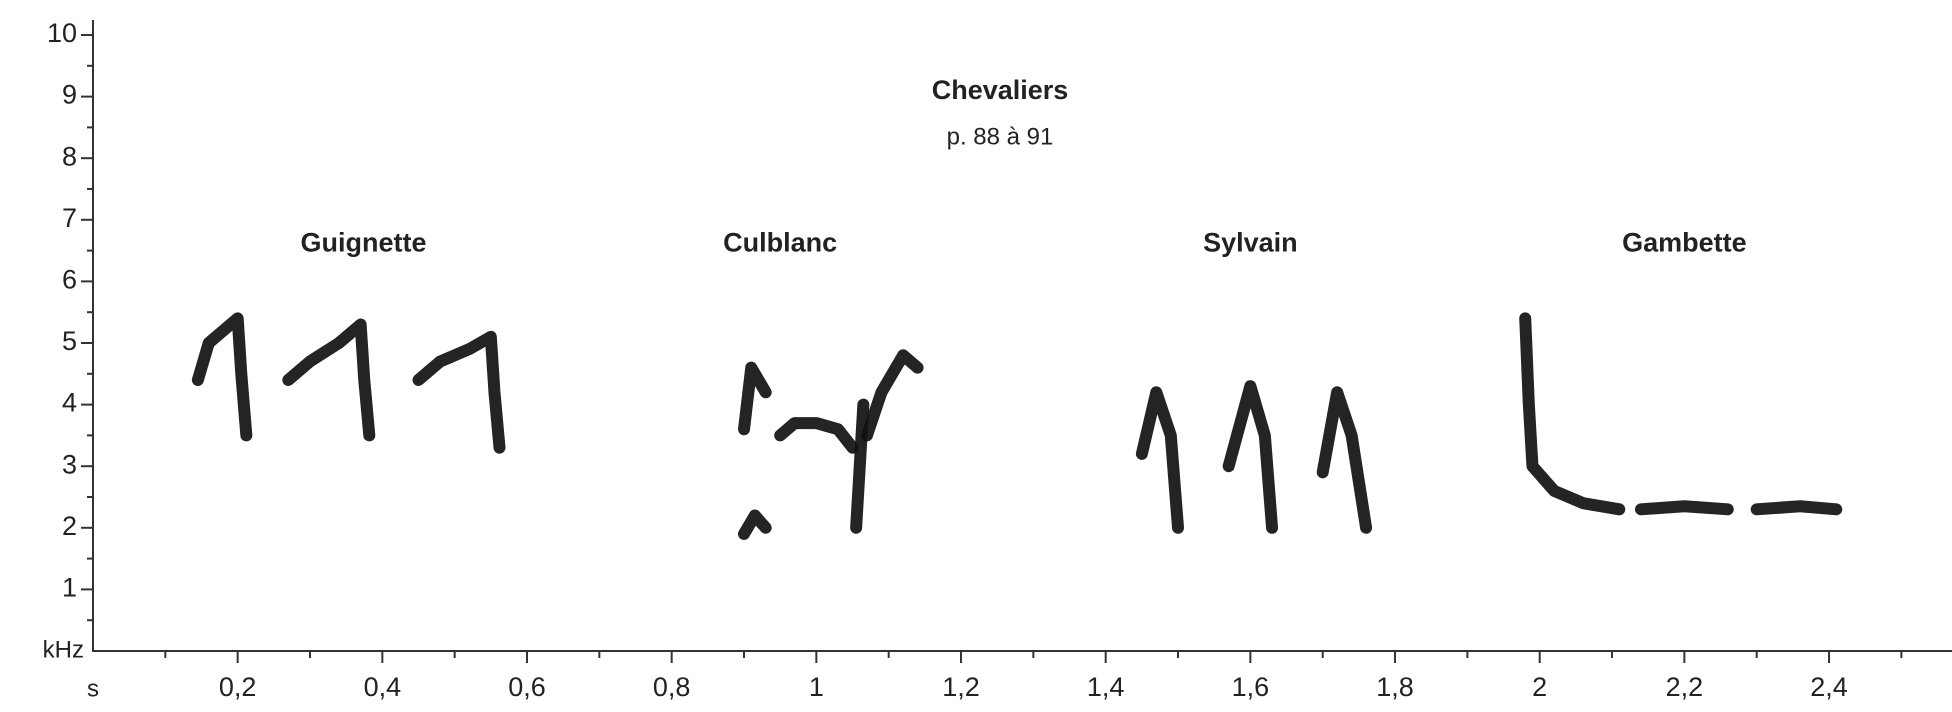  I want to click on y-tick-label: 8, so click(69, 156).